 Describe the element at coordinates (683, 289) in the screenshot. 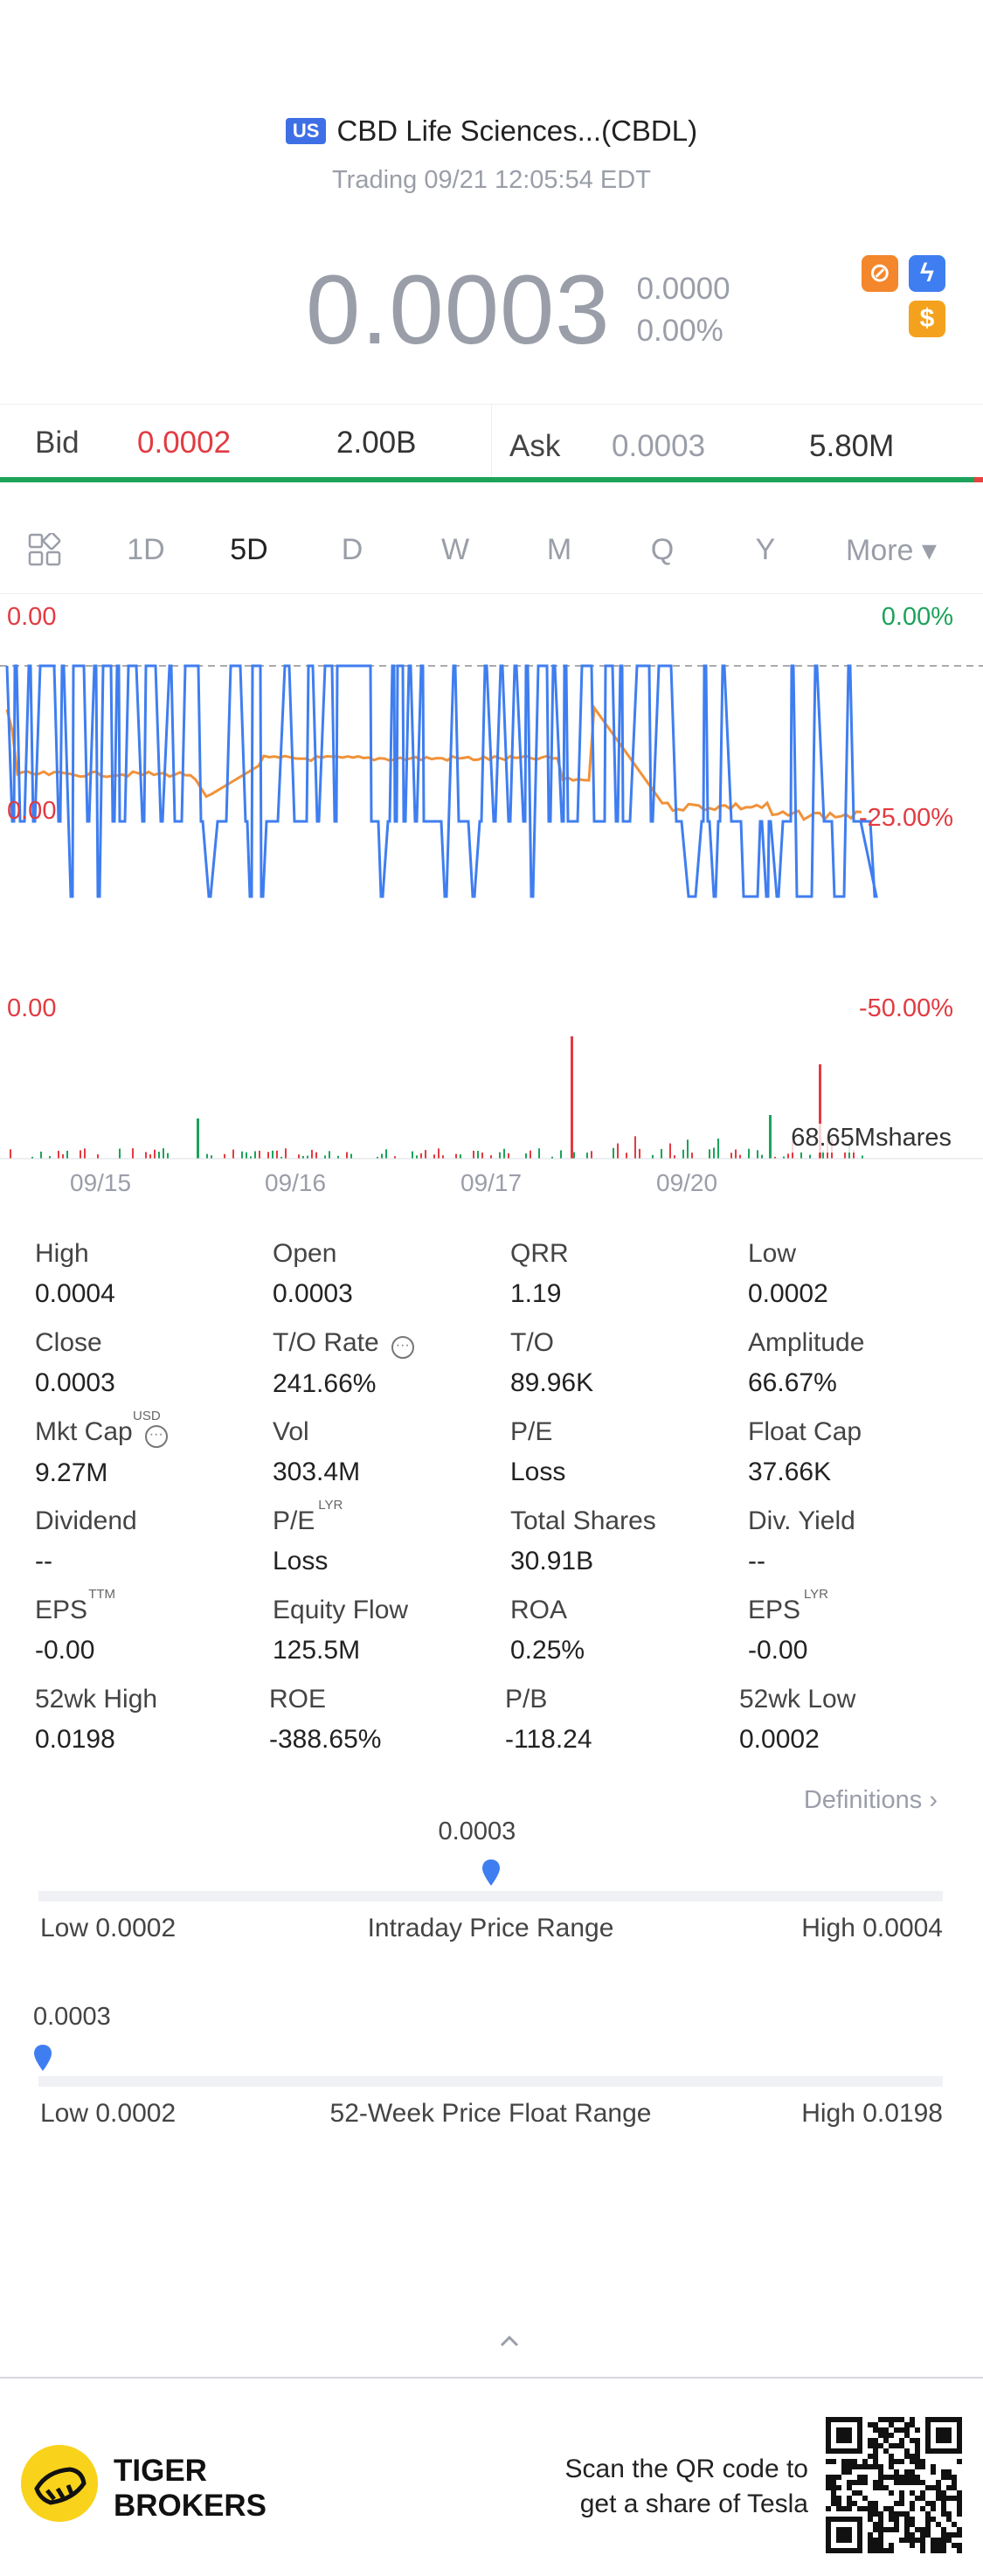

I see `price-change: 0.0000` at that location.